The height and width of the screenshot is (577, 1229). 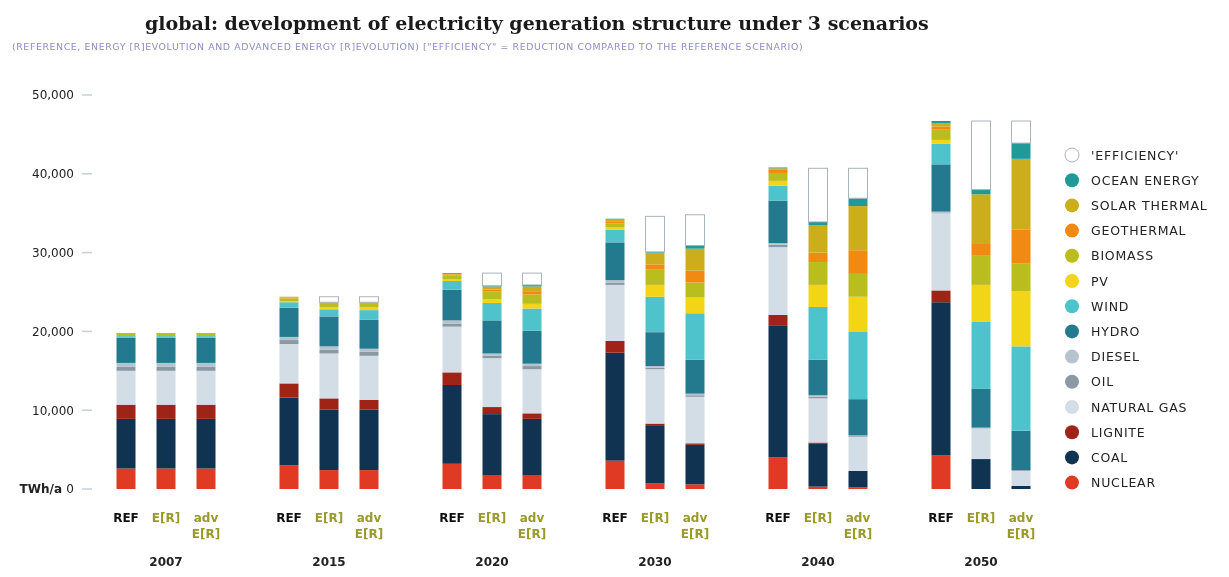 What do you see at coordinates (1139, 407) in the screenshot?
I see `legend-label: NATURAL GAS` at bounding box center [1139, 407].